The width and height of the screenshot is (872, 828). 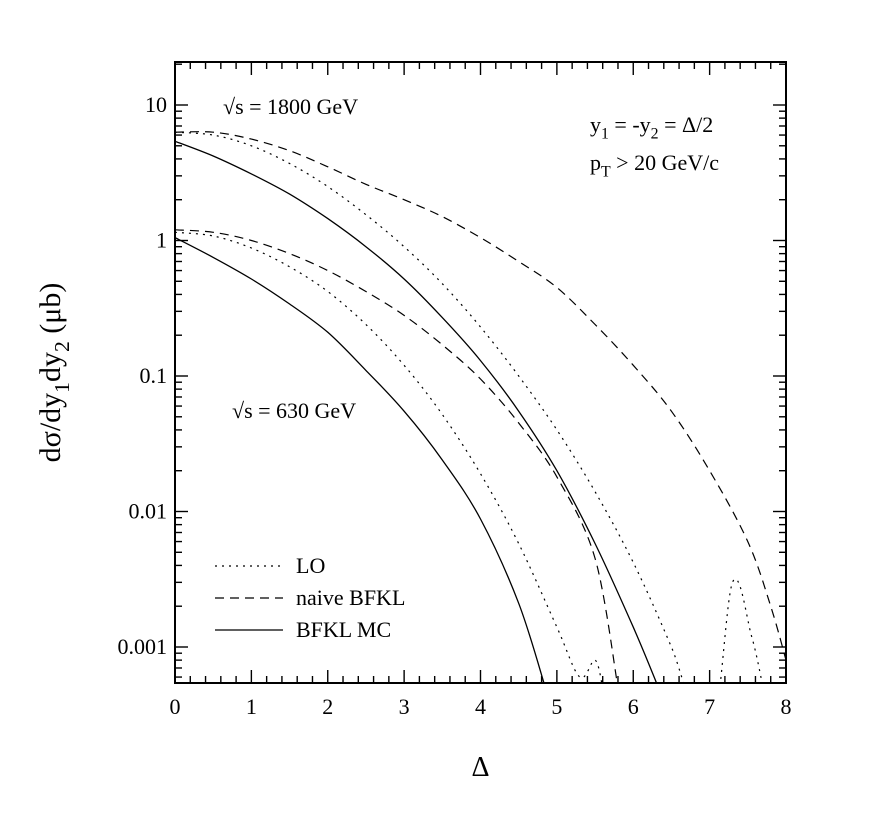 I want to click on annotation-sqrt-s-630: √s = 630 GeV, so click(x=294, y=410).